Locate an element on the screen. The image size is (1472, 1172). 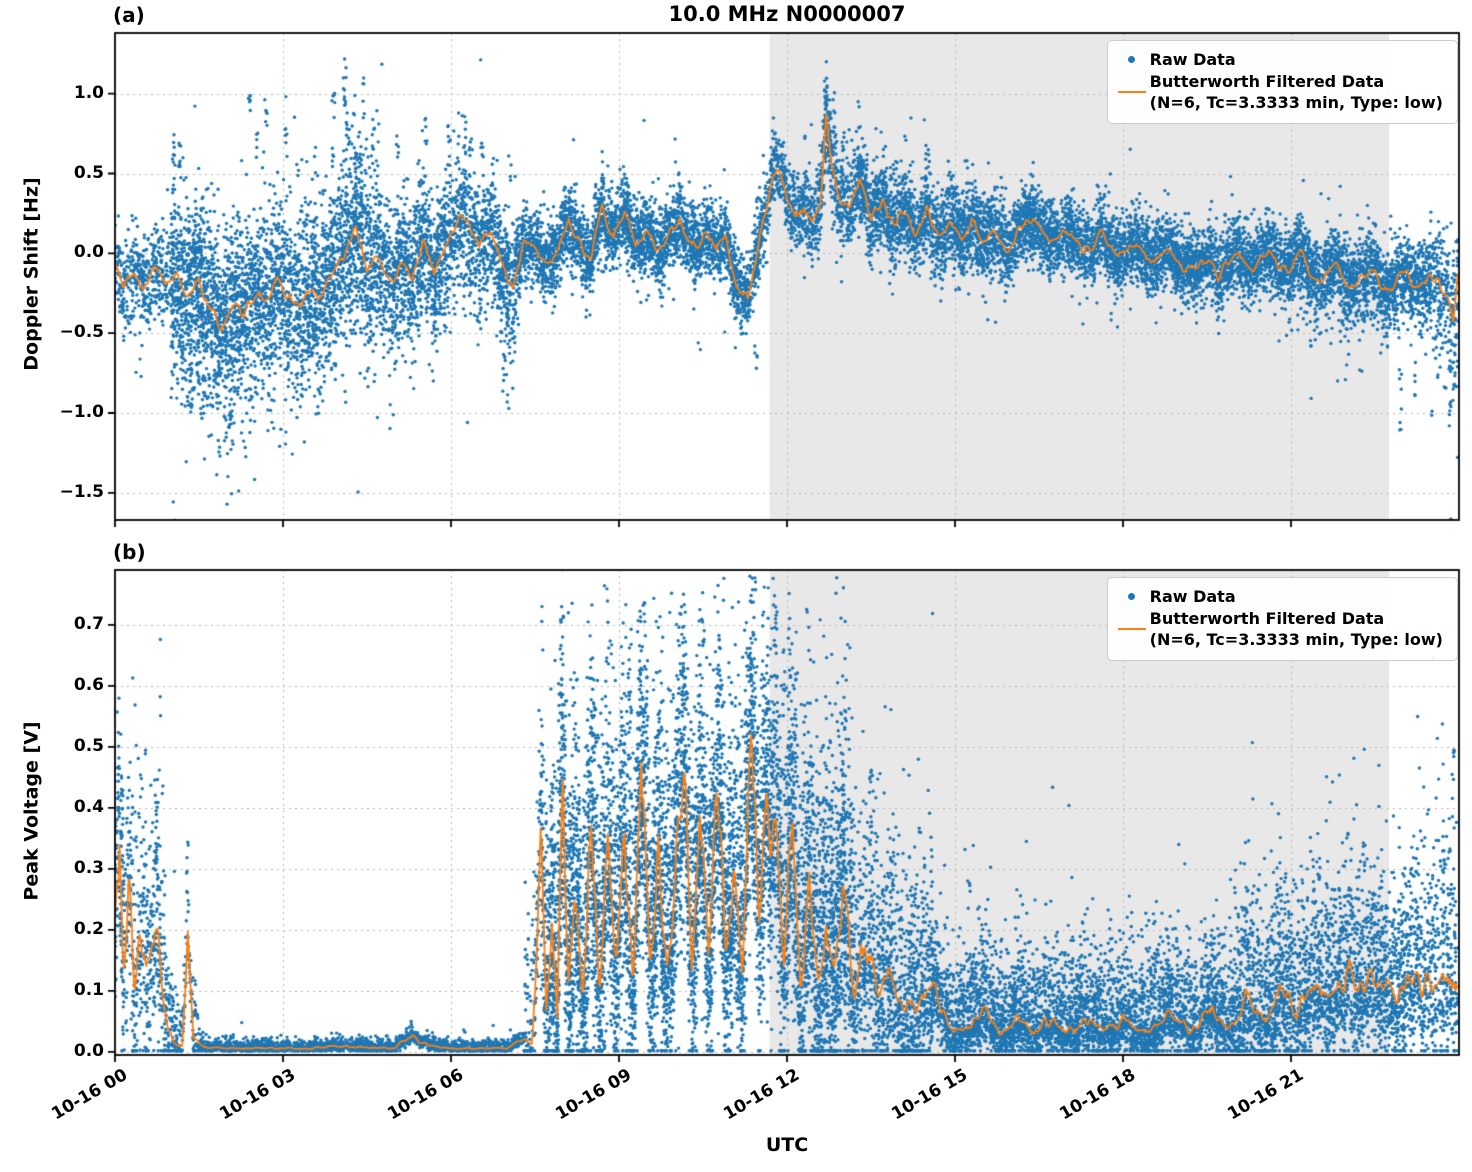
y-tick-label: 0.2 is located at coordinates (88, 928).